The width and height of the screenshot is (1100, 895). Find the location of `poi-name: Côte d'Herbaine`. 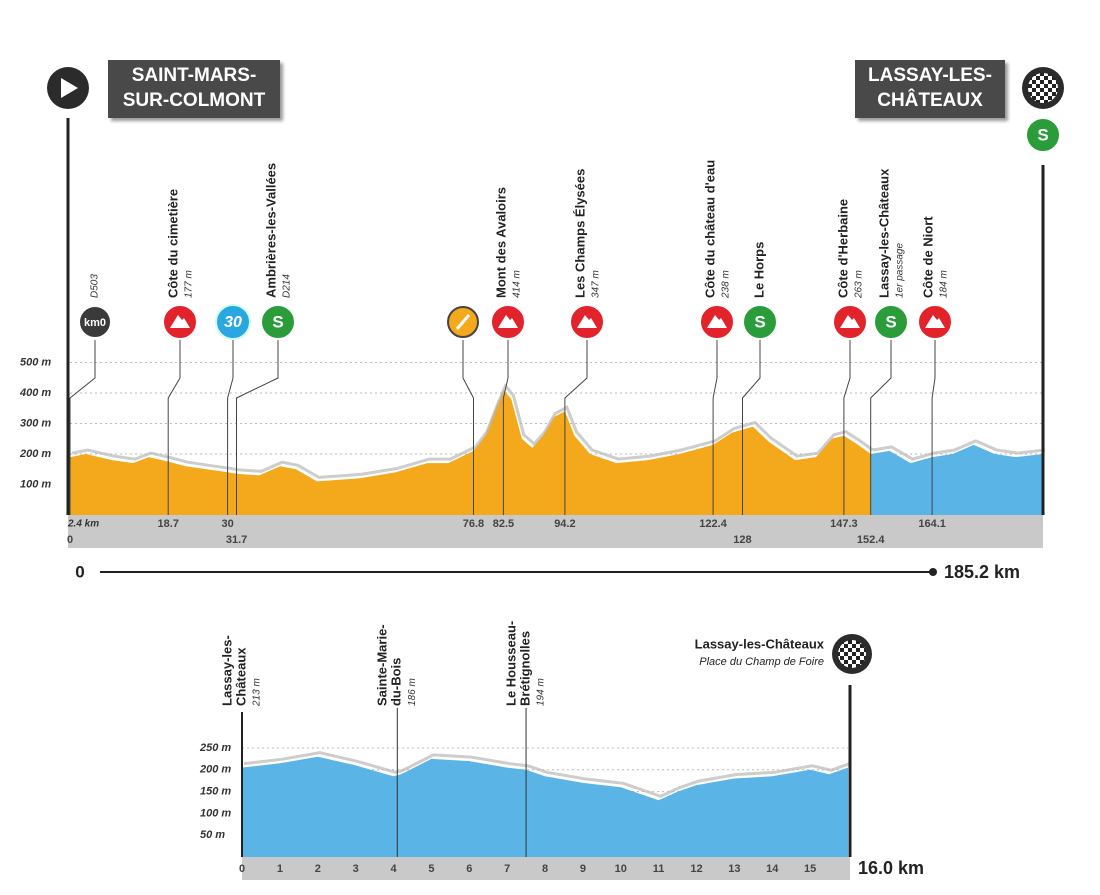

poi-name: Côte d'Herbaine is located at coordinates (842, 248).